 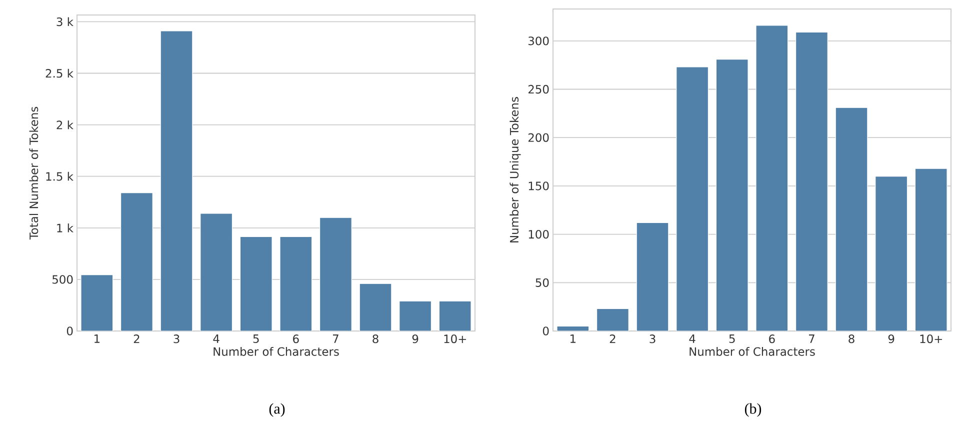 What do you see at coordinates (60, 176) in the screenshot?
I see `y-tick-label: 1.5 k` at bounding box center [60, 176].